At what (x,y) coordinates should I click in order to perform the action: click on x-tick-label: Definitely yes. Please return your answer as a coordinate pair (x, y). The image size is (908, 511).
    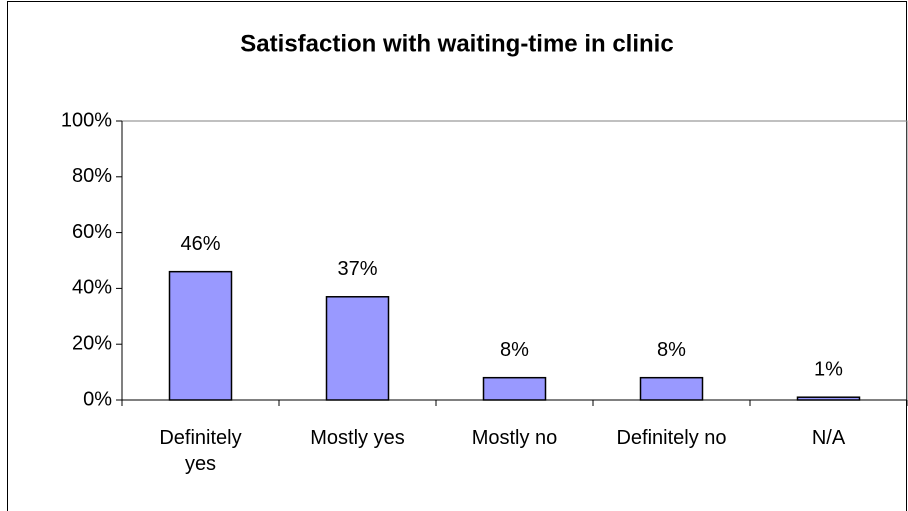
    Looking at the image, I should click on (200, 451).